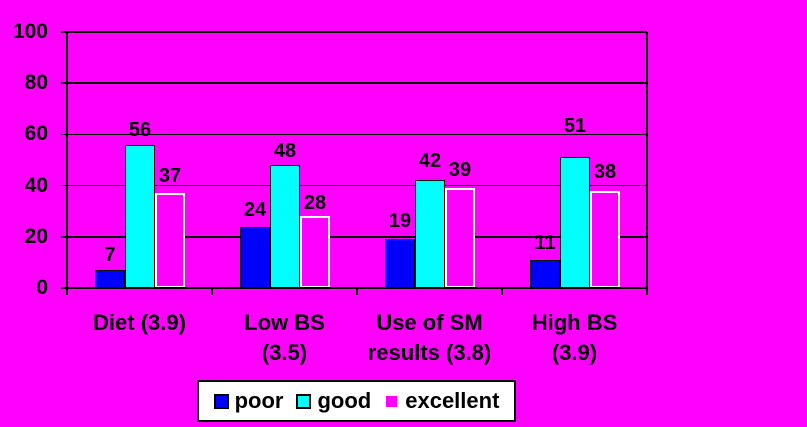 The image size is (807, 427). Describe the element at coordinates (574, 337) in the screenshot. I see `category-label-3: High BS (3.9)` at that location.